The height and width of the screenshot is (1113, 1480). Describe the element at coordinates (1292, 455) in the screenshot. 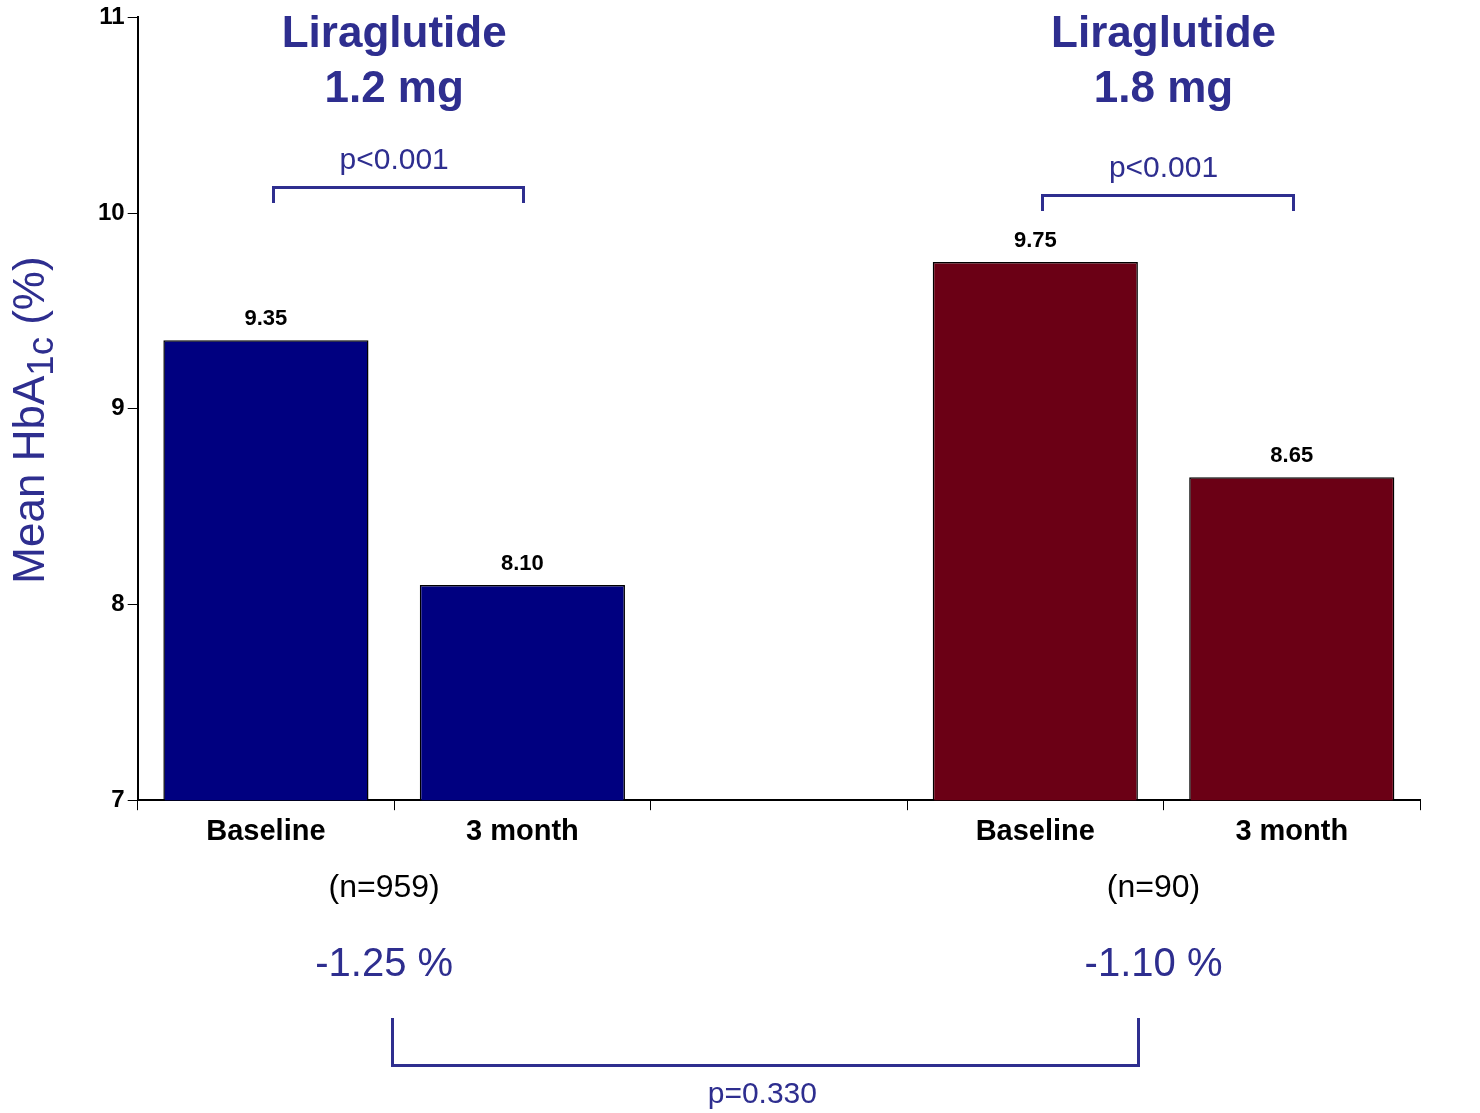

I see `data-label: 8.65` at that location.